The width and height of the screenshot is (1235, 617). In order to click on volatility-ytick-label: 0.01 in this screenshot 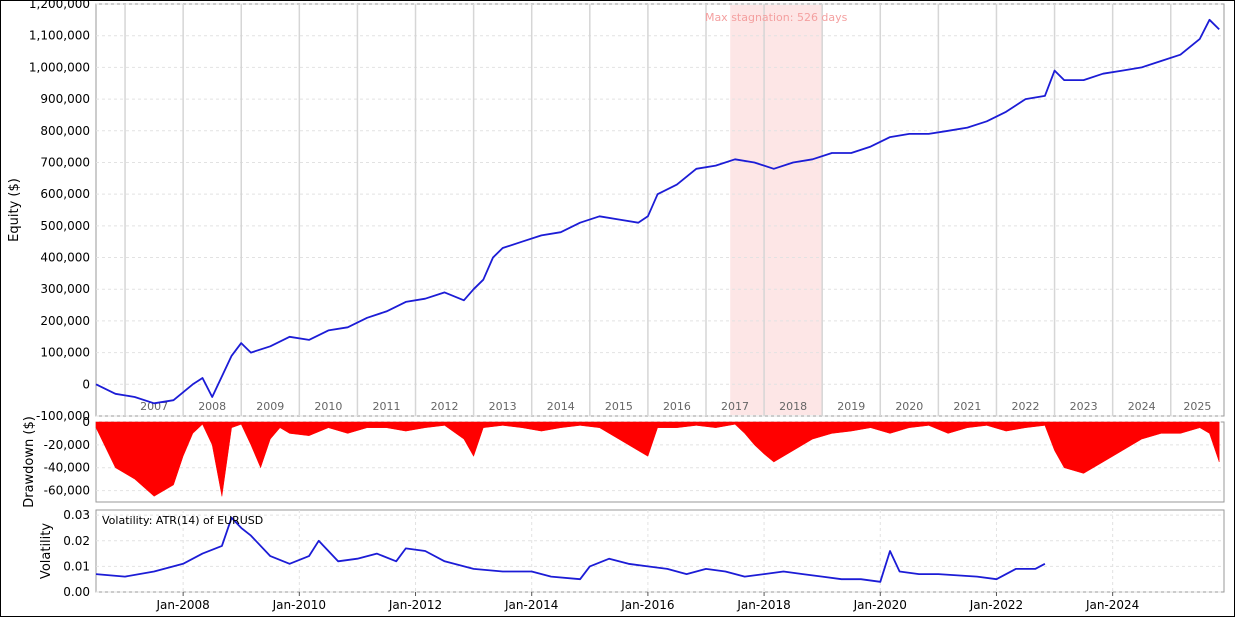, I will do `click(76, 566)`.